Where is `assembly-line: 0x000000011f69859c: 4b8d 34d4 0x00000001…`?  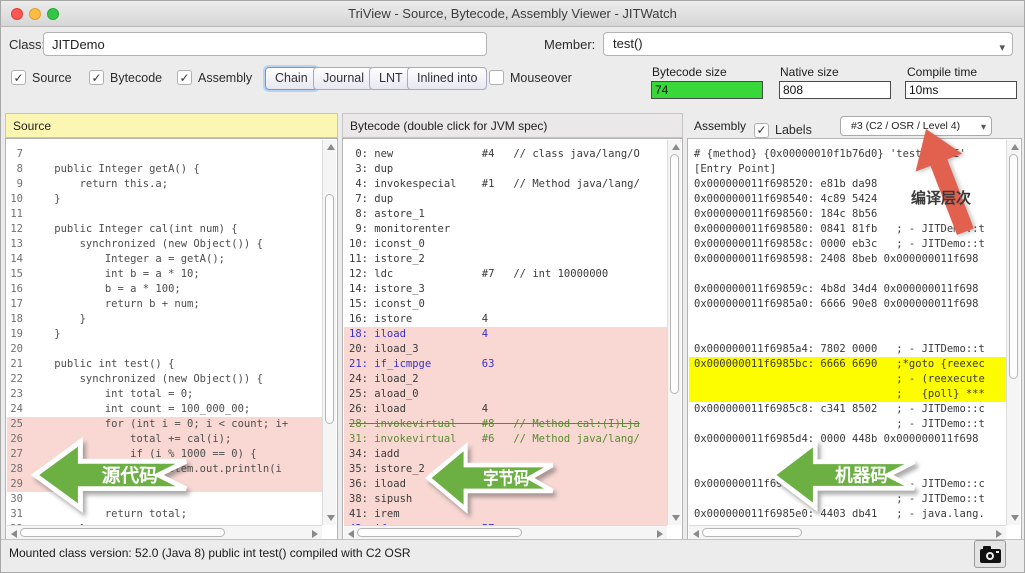 assembly-line: 0x000000011f69859c: 4b8d 34d4 0x00000001… is located at coordinates (847, 289).